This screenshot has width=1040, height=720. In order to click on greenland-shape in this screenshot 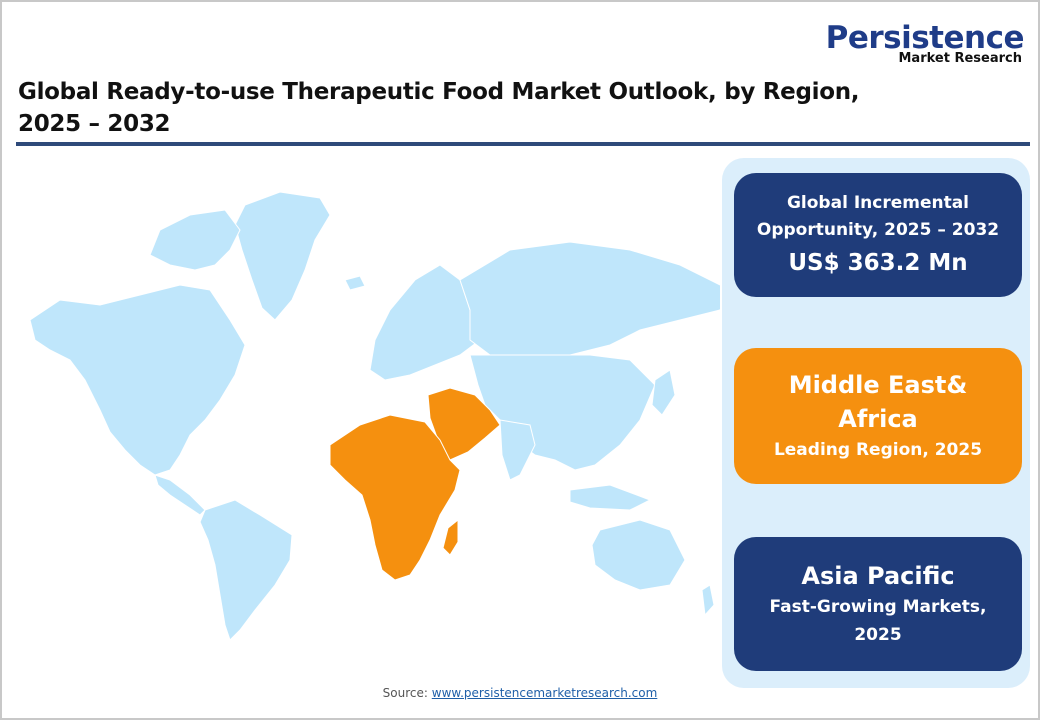, I will do `click(282, 256)`.